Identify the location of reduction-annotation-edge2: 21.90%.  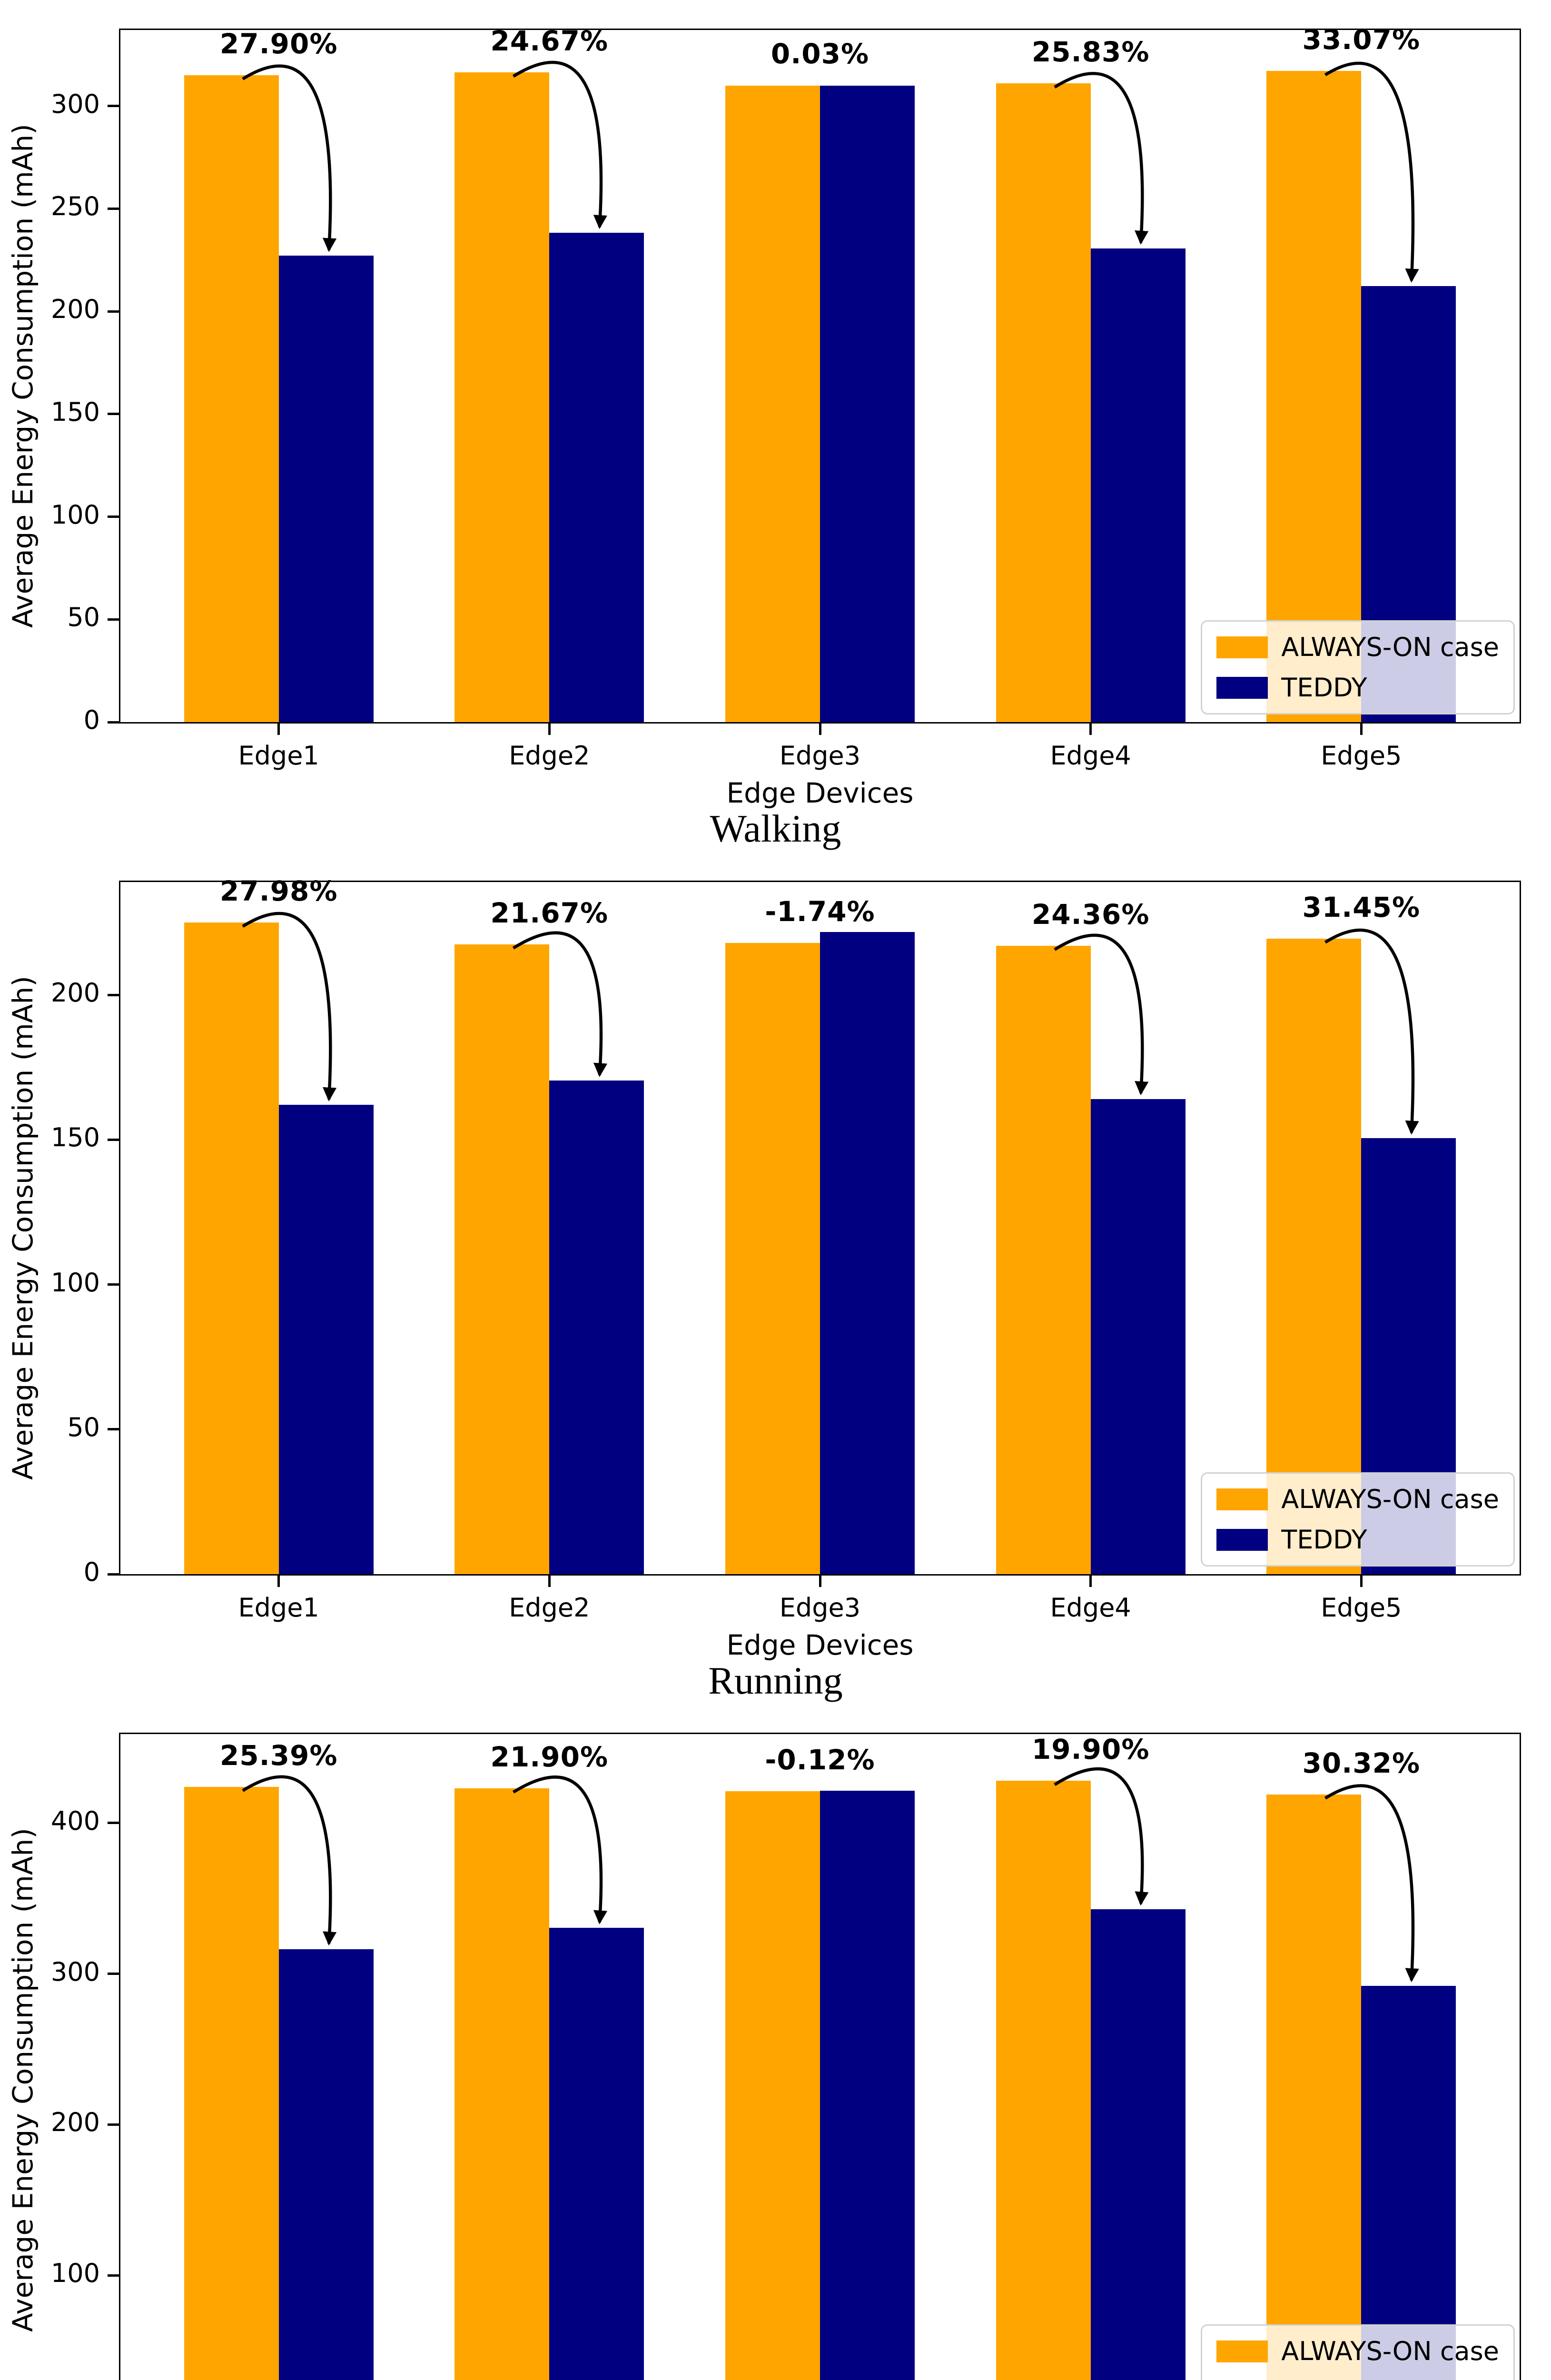
(549, 1757).